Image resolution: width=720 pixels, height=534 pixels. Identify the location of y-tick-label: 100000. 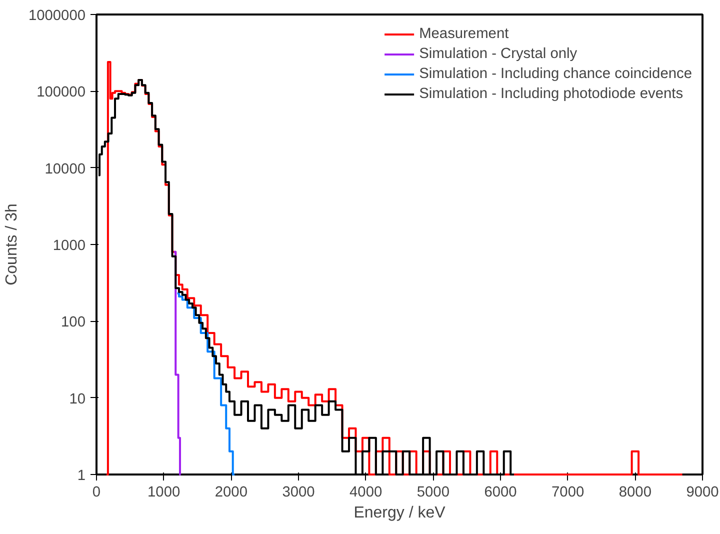
(61, 92).